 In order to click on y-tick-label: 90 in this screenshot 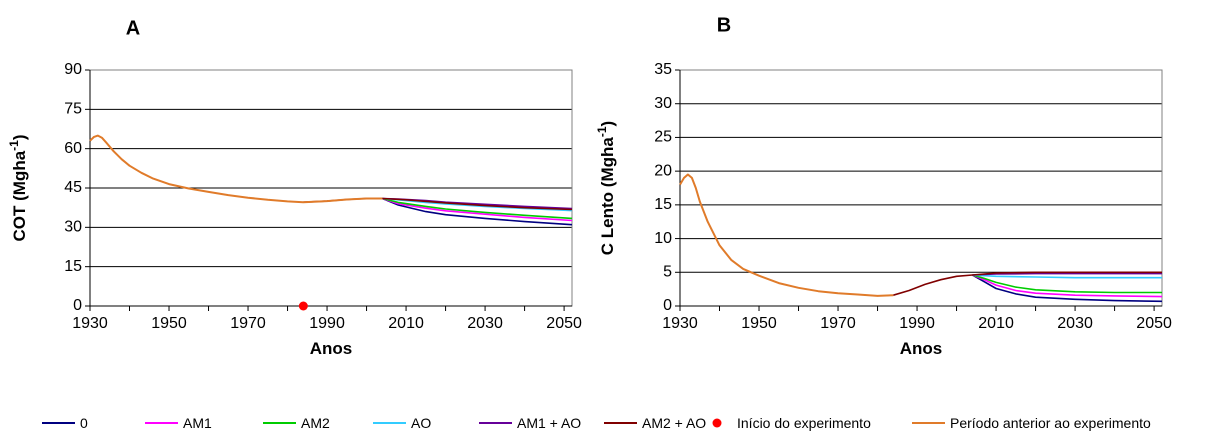, I will do `click(73, 69)`.